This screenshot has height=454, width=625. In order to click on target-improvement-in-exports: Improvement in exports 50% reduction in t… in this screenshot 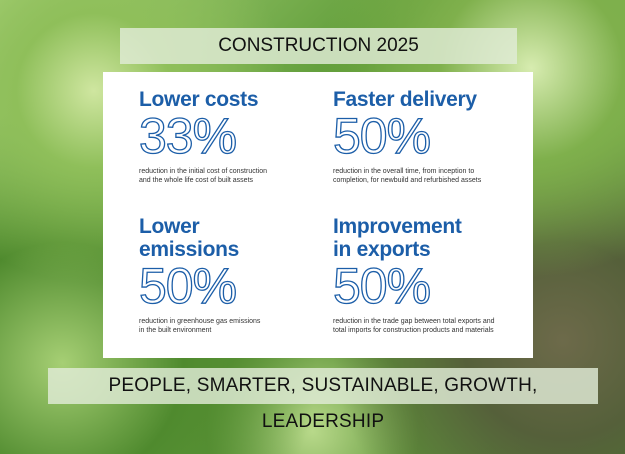, I will do `click(413, 275)`.